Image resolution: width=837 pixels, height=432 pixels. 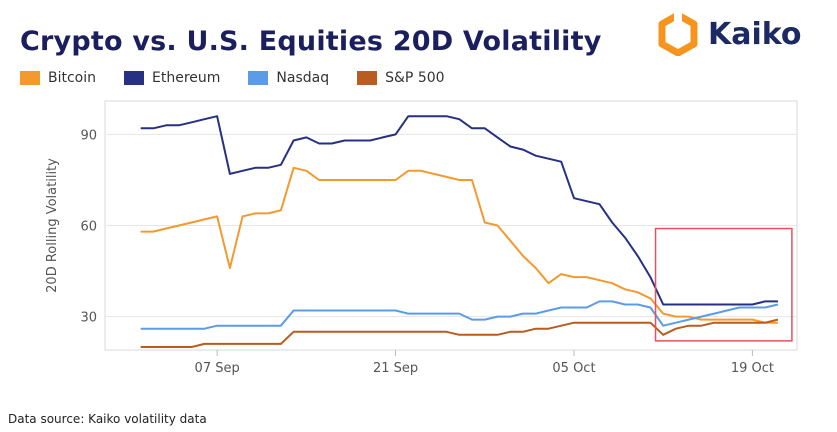 I want to click on x-tick-label: 21 Sep, so click(x=395, y=368).